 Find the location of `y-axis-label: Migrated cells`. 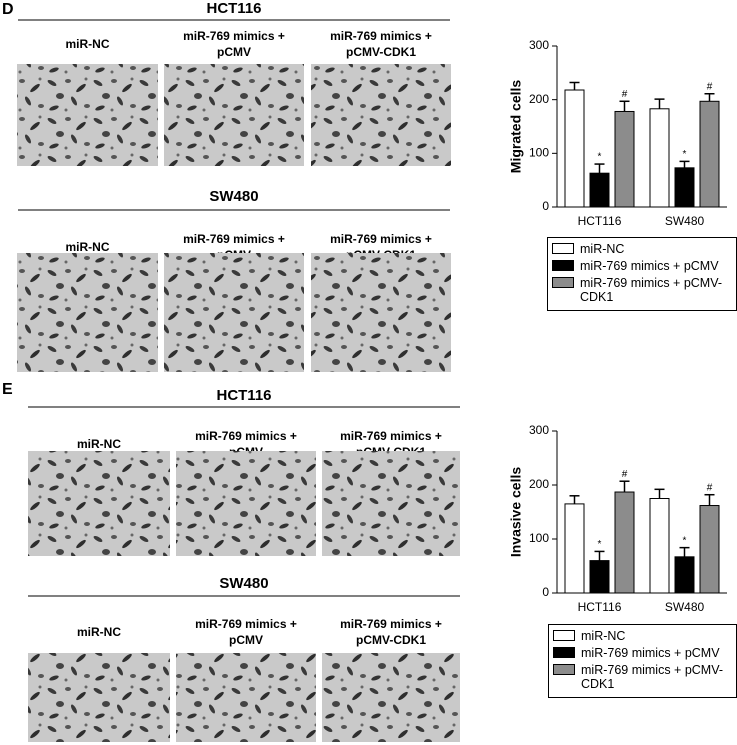

y-axis-label: Migrated cells is located at coordinates (516, 127).